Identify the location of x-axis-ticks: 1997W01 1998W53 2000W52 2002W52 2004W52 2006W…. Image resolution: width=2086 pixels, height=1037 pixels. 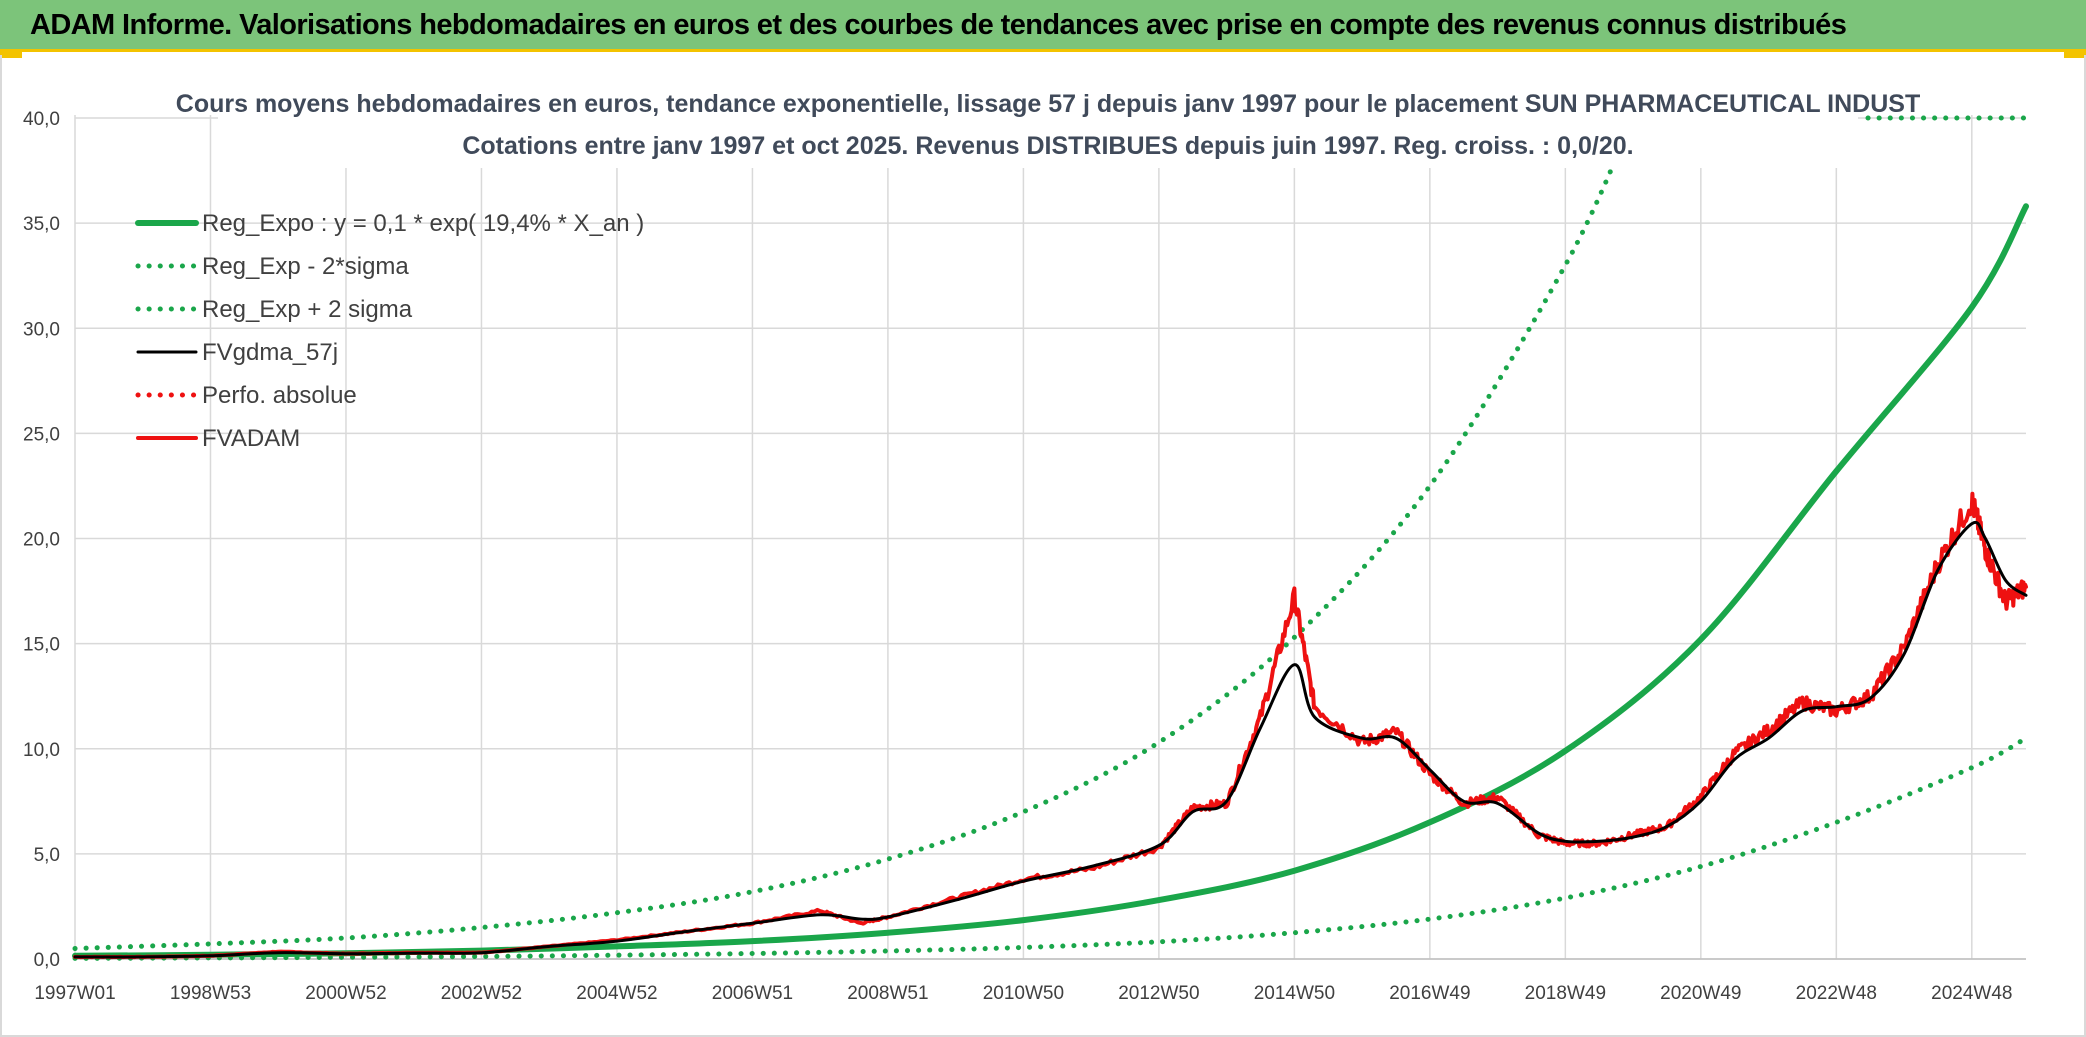
(1023, 993).